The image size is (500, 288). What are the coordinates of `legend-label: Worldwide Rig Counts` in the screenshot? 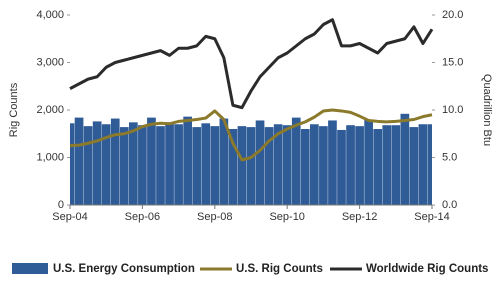 It's located at (427, 269).